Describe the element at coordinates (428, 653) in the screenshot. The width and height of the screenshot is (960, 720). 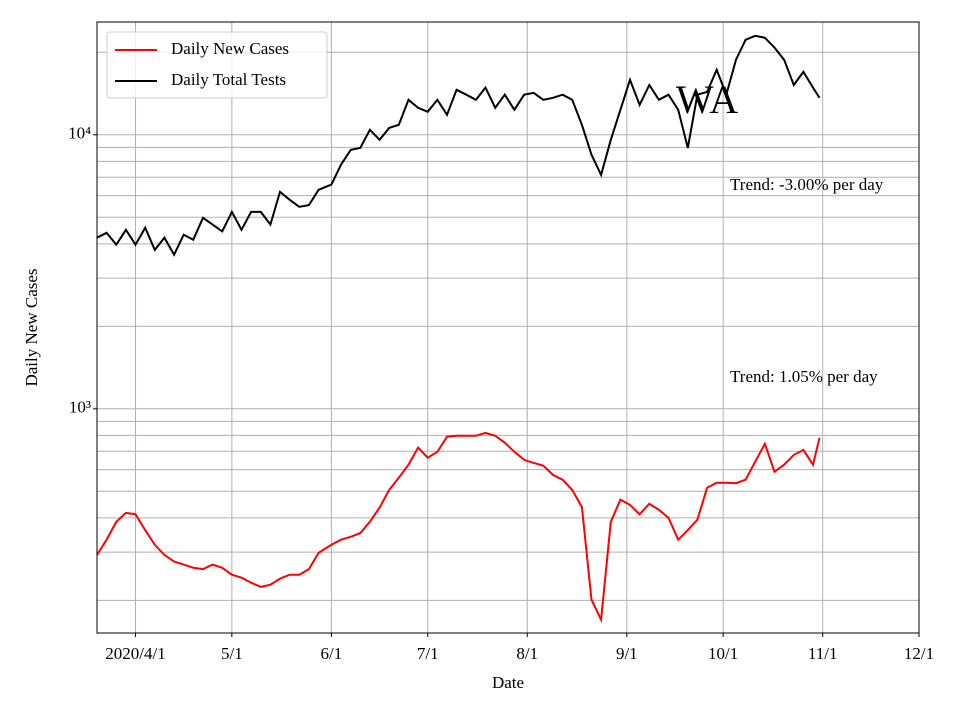
I see `x-tick-label: 7/1` at that location.